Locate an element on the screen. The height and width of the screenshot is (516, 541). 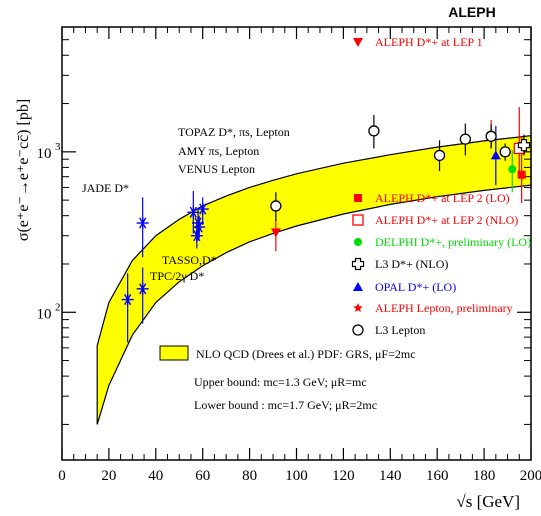
experiment-annotation: JADE D* is located at coordinates (105, 188).